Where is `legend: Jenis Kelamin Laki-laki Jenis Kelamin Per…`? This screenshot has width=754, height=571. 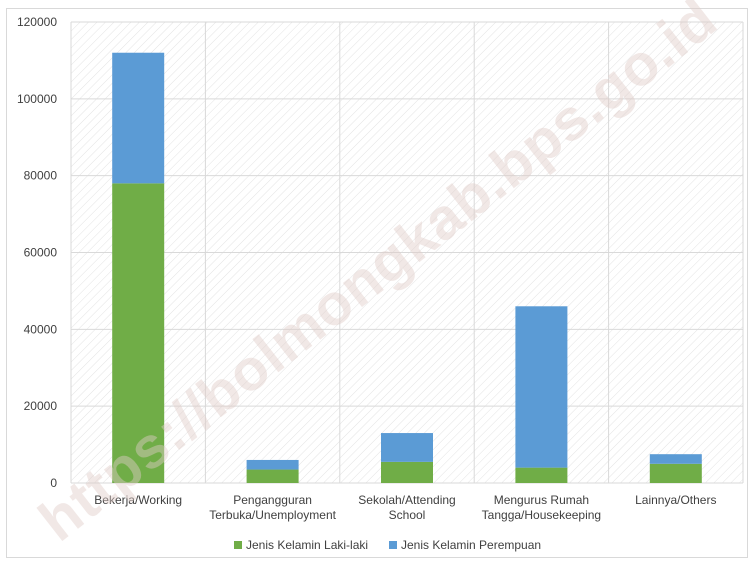 legend: Jenis Kelamin Laki-laki Jenis Kelamin Per… is located at coordinates (387, 545).